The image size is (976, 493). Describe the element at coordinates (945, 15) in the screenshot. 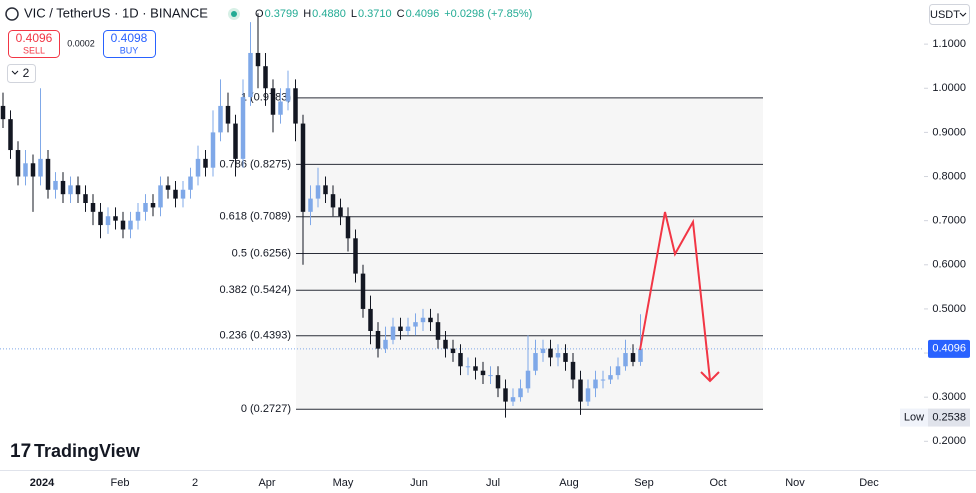

I see `currency: USDT` at that location.